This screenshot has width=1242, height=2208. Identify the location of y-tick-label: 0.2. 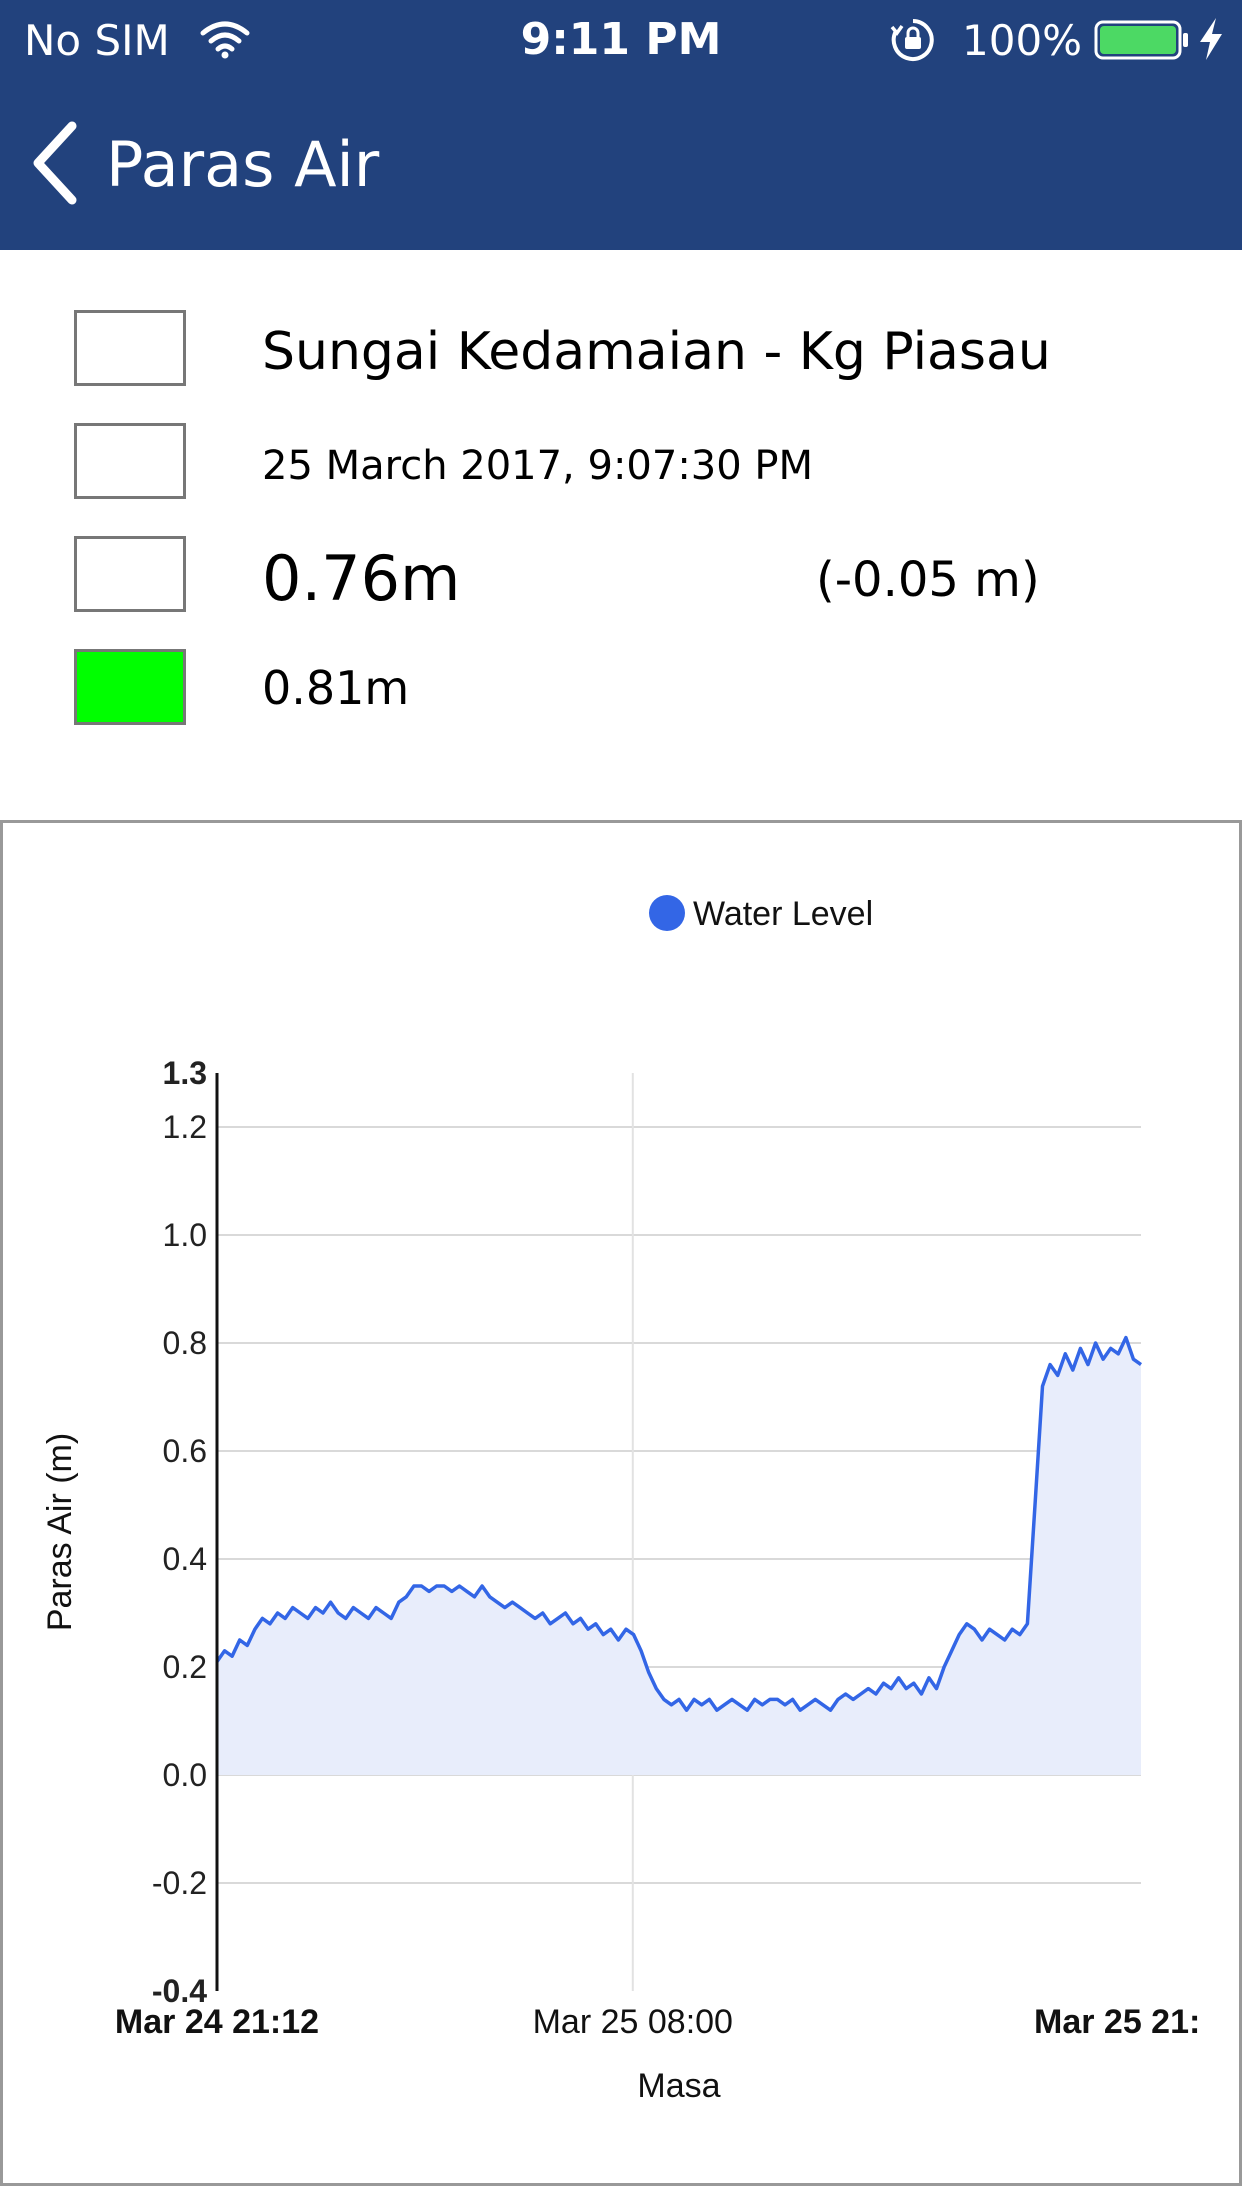
(185, 1667).